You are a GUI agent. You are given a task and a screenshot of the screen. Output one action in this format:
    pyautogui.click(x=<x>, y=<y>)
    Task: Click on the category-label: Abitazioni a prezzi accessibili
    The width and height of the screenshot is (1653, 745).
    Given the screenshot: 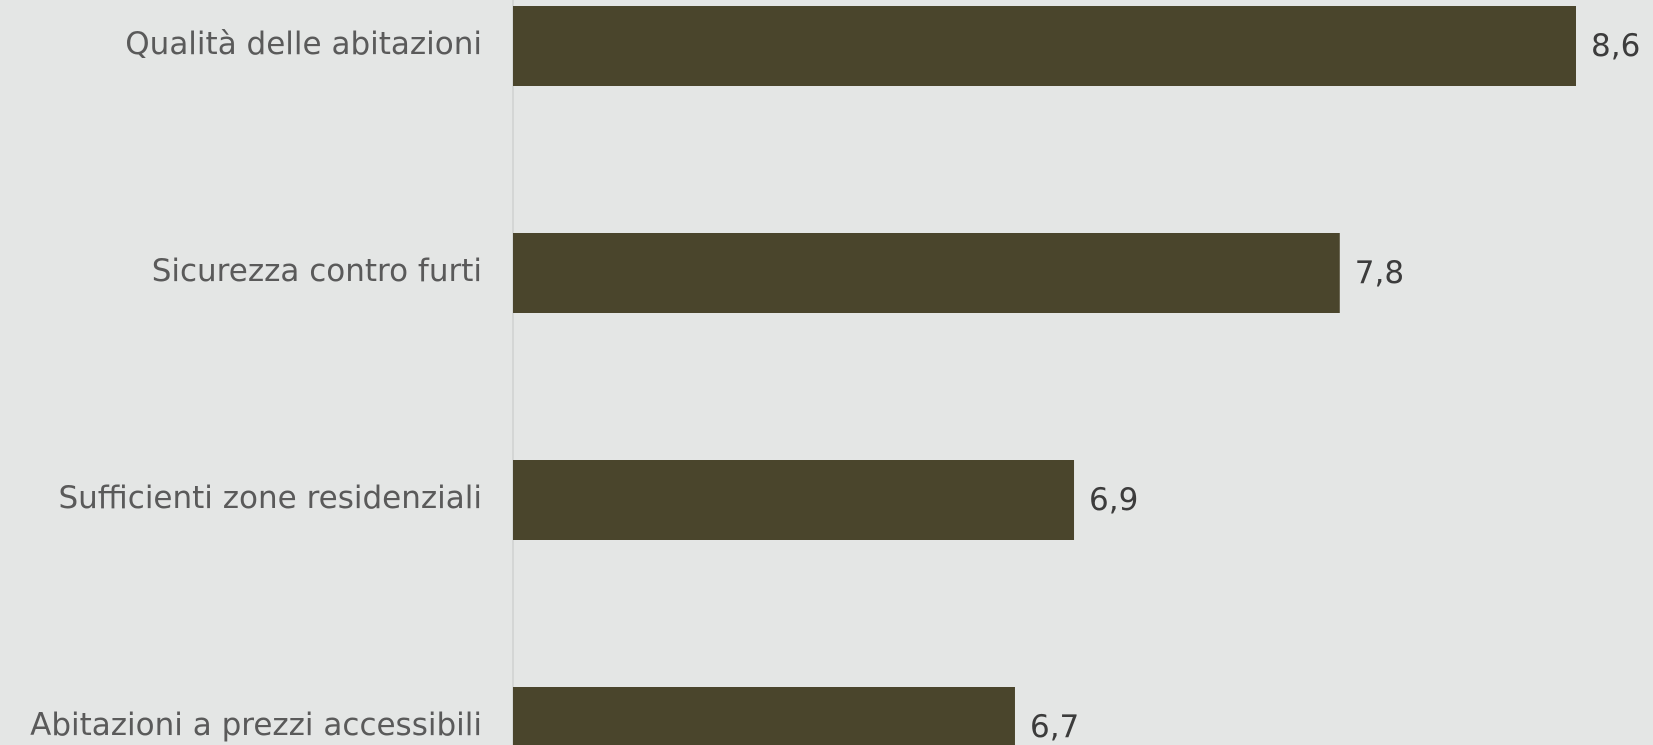 What is the action you would take?
    pyautogui.click(x=256, y=725)
    